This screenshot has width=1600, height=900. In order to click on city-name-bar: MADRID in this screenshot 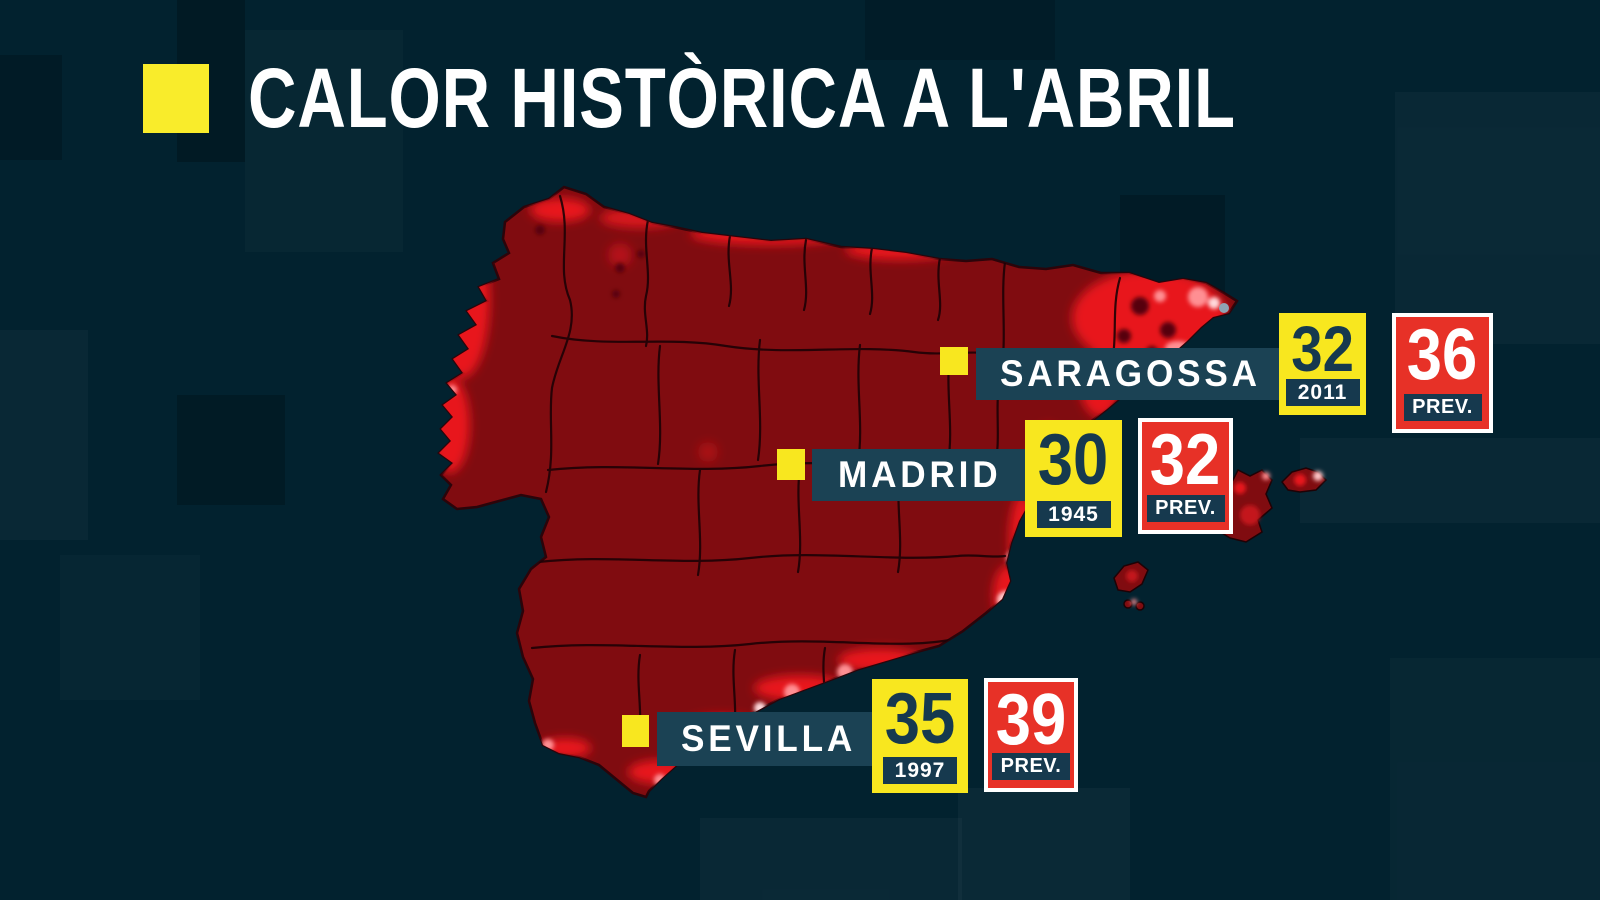, I will do `click(918, 475)`.